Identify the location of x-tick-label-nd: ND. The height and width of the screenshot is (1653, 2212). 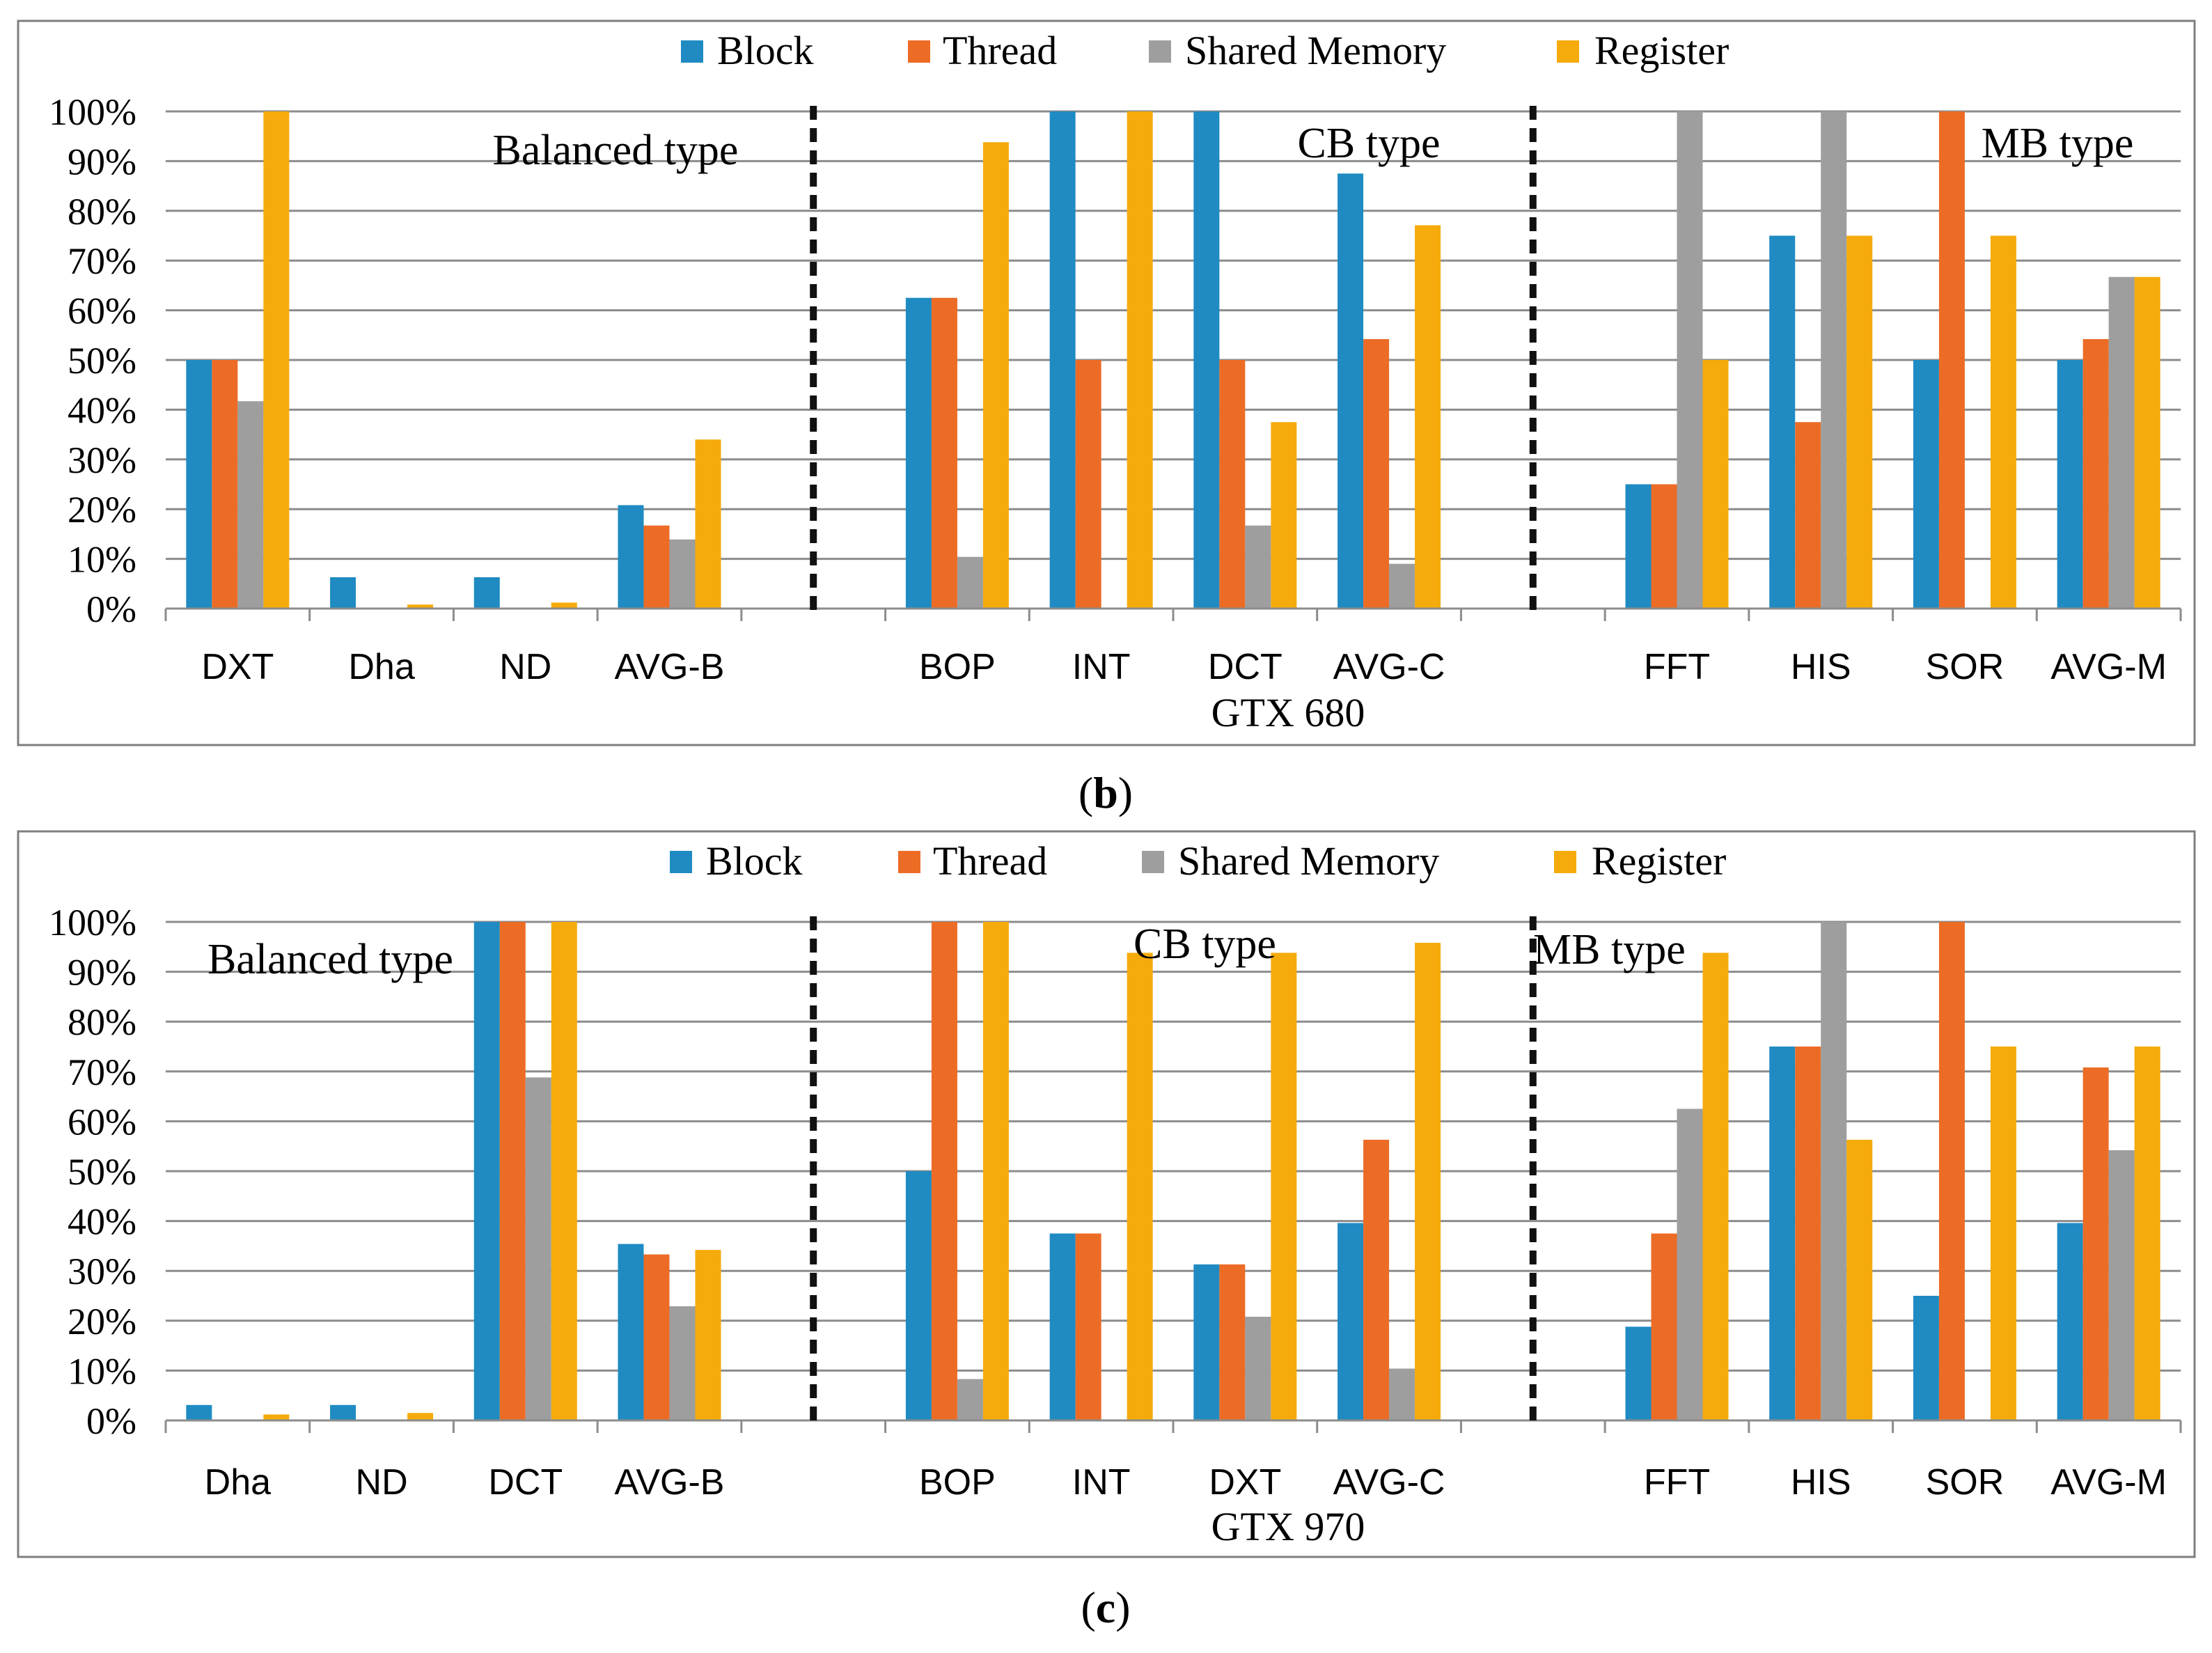
(525, 667).